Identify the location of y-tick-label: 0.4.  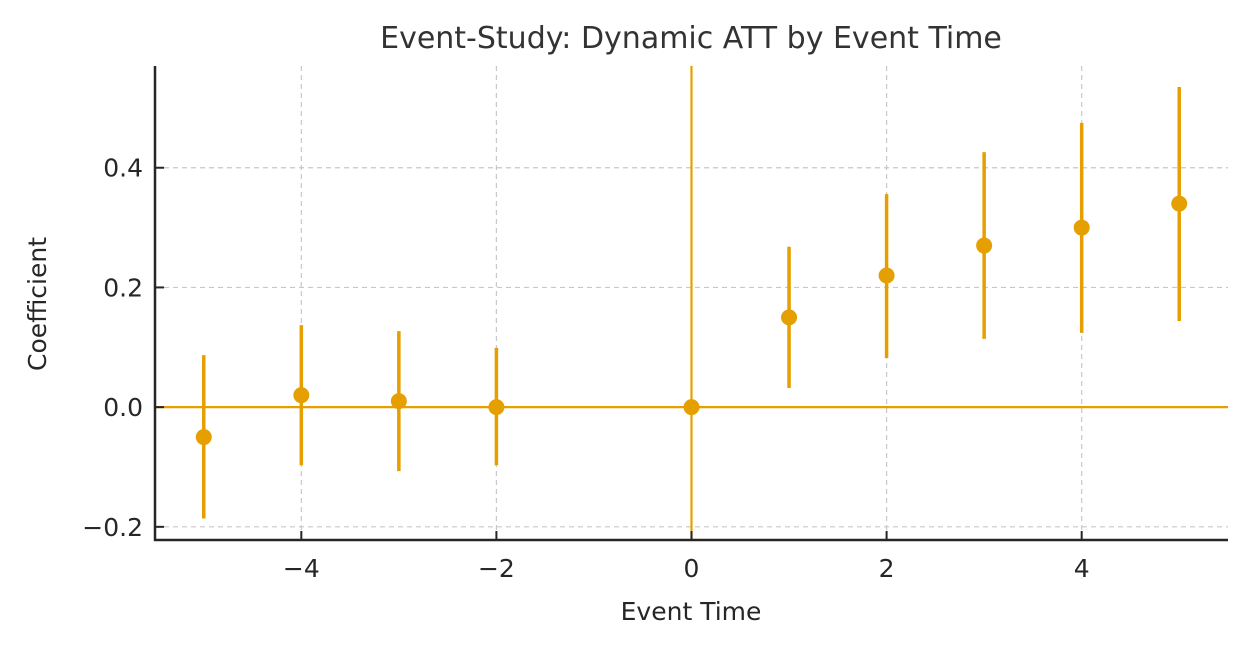
(123, 168).